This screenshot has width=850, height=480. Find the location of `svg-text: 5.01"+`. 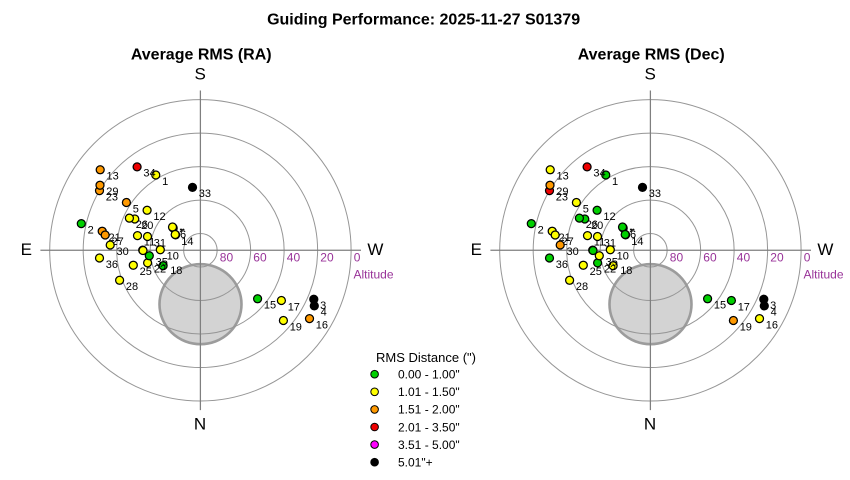

svg-text: 5.01"+ is located at coordinates (415, 463).